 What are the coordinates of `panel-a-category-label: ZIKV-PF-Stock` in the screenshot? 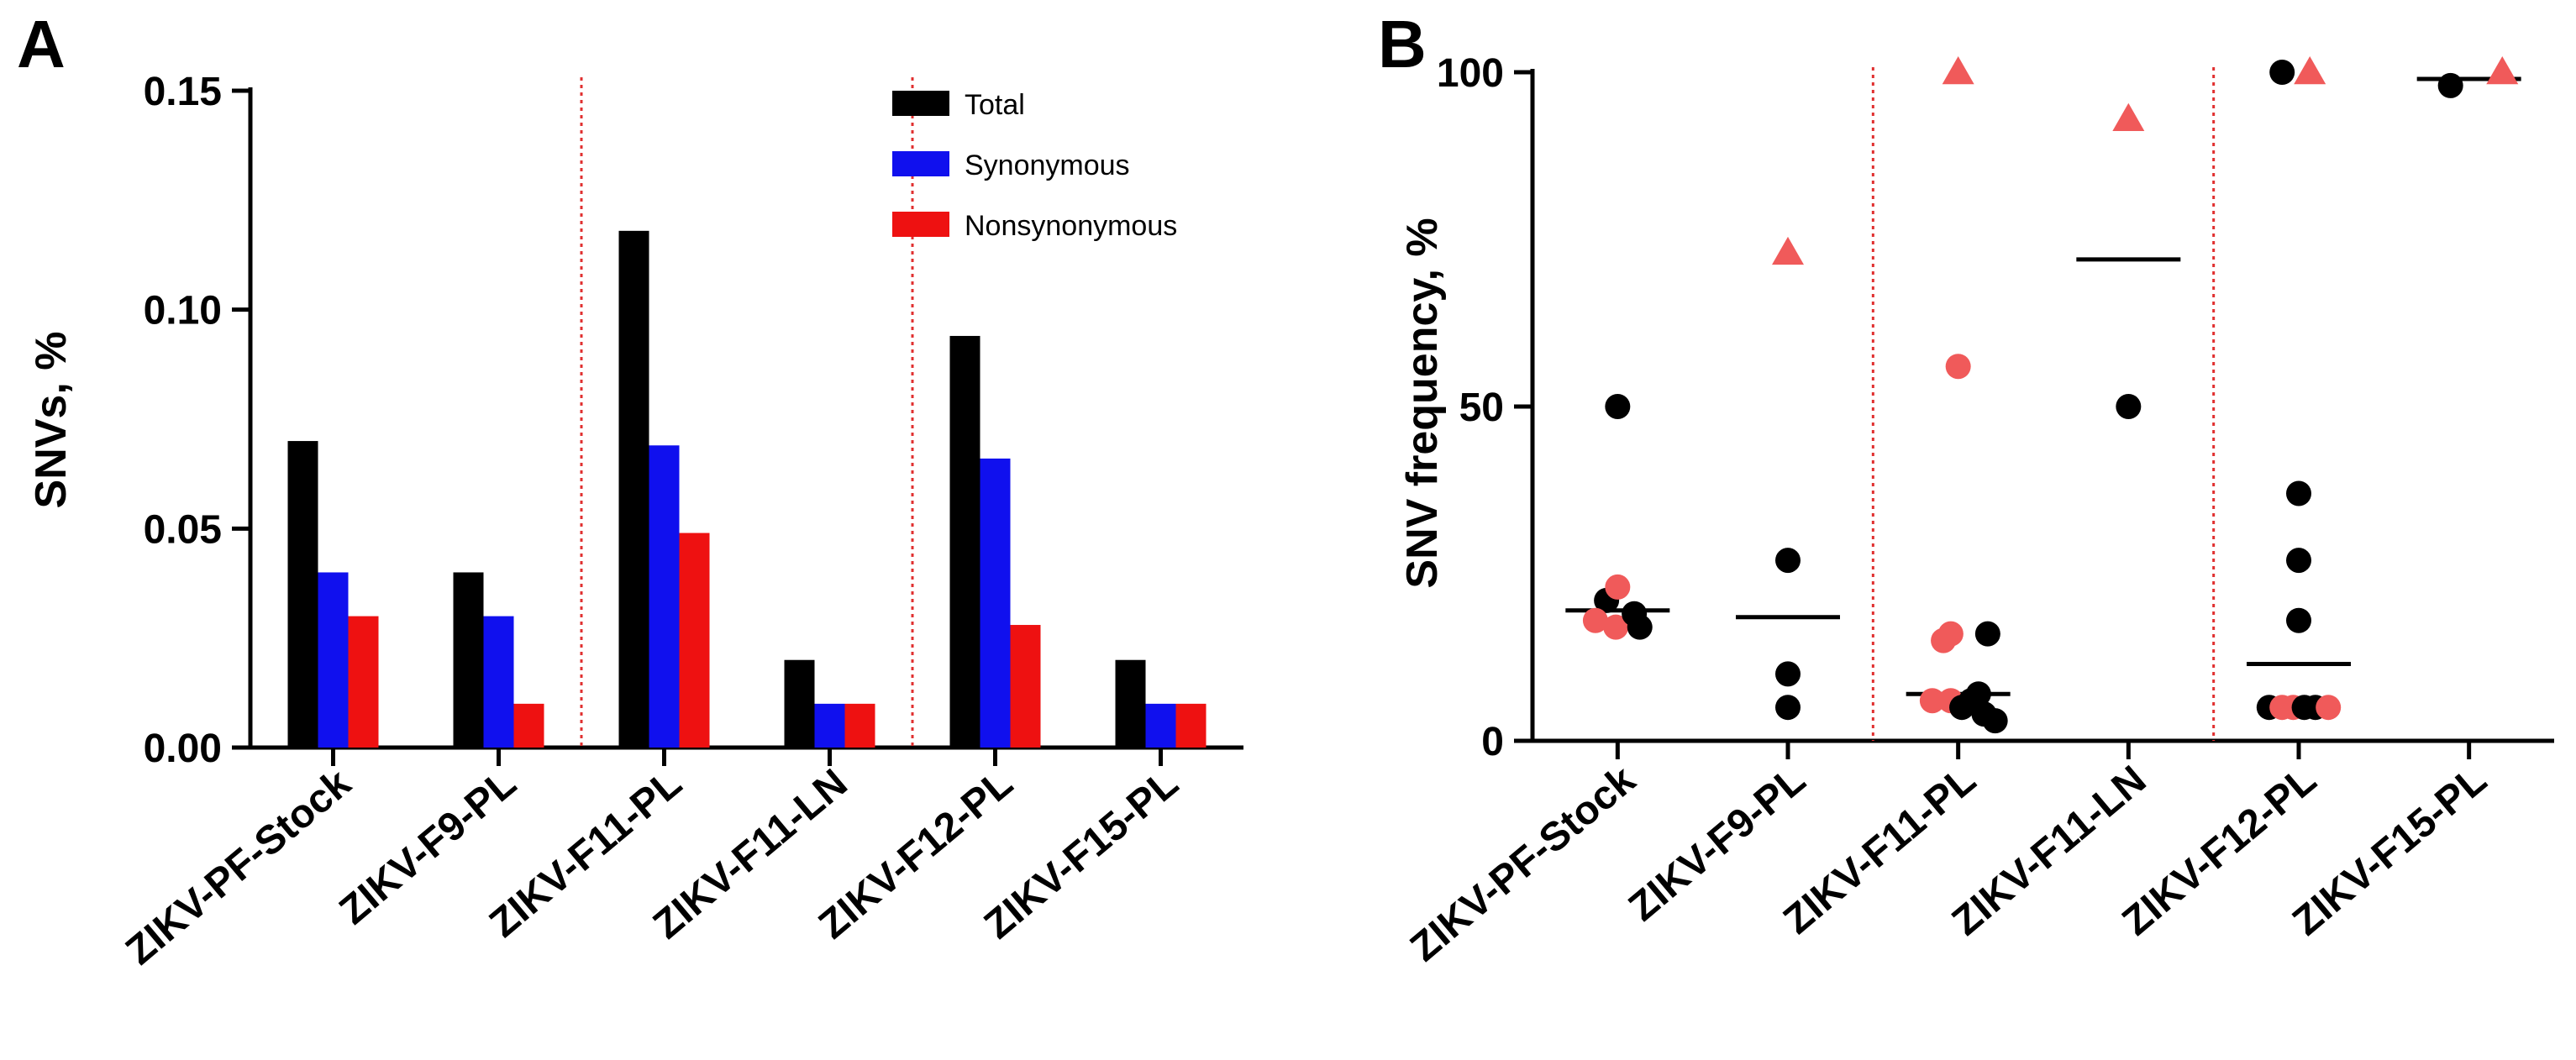 It's located at (239, 867).